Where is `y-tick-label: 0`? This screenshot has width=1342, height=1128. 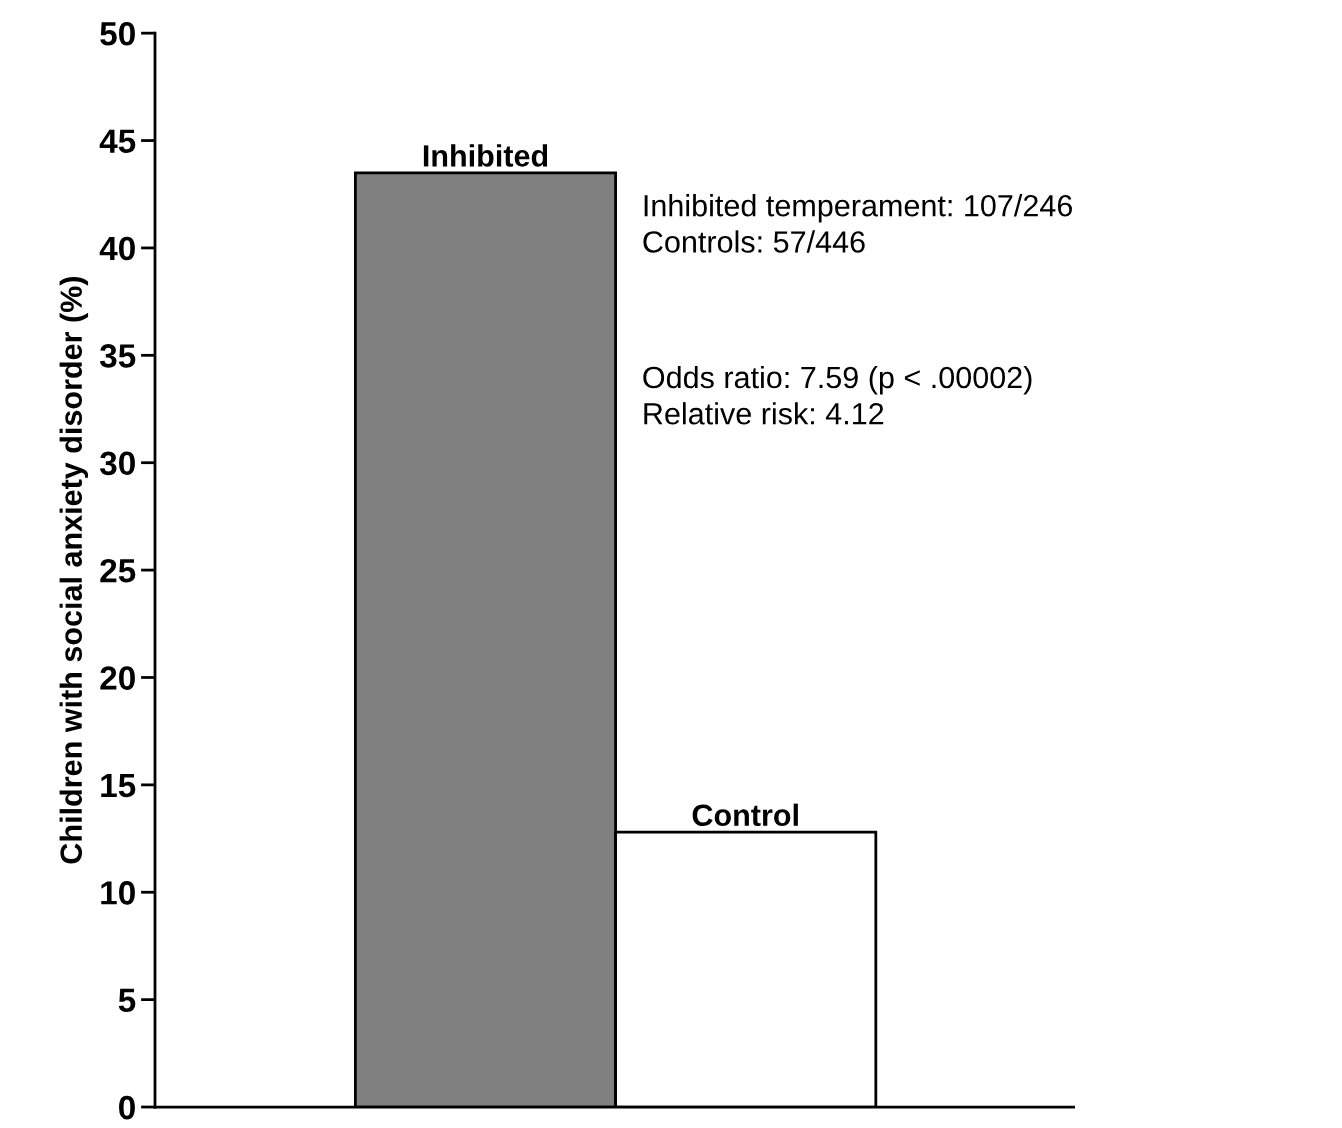 y-tick-label: 0 is located at coordinates (127, 1107).